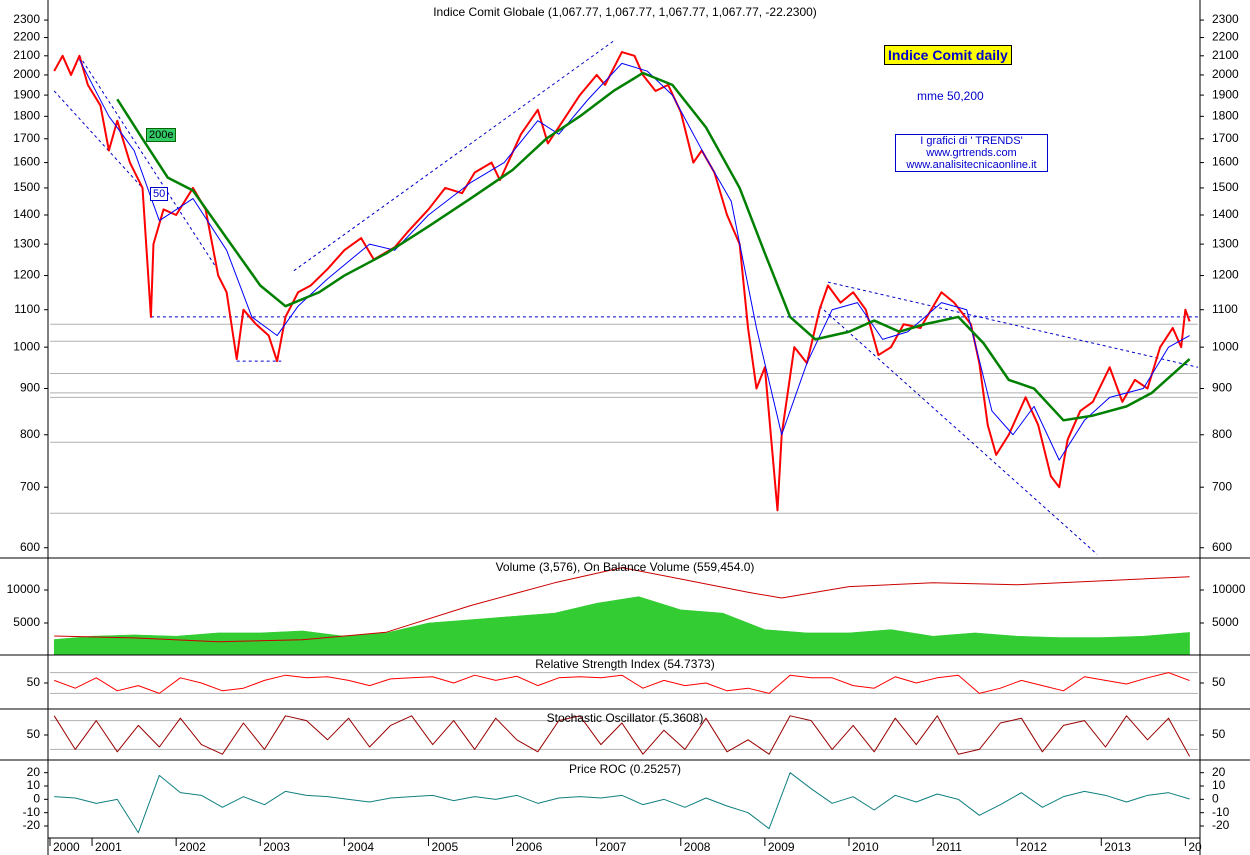  I want to click on mme-label: mme 50,200, so click(950, 96).